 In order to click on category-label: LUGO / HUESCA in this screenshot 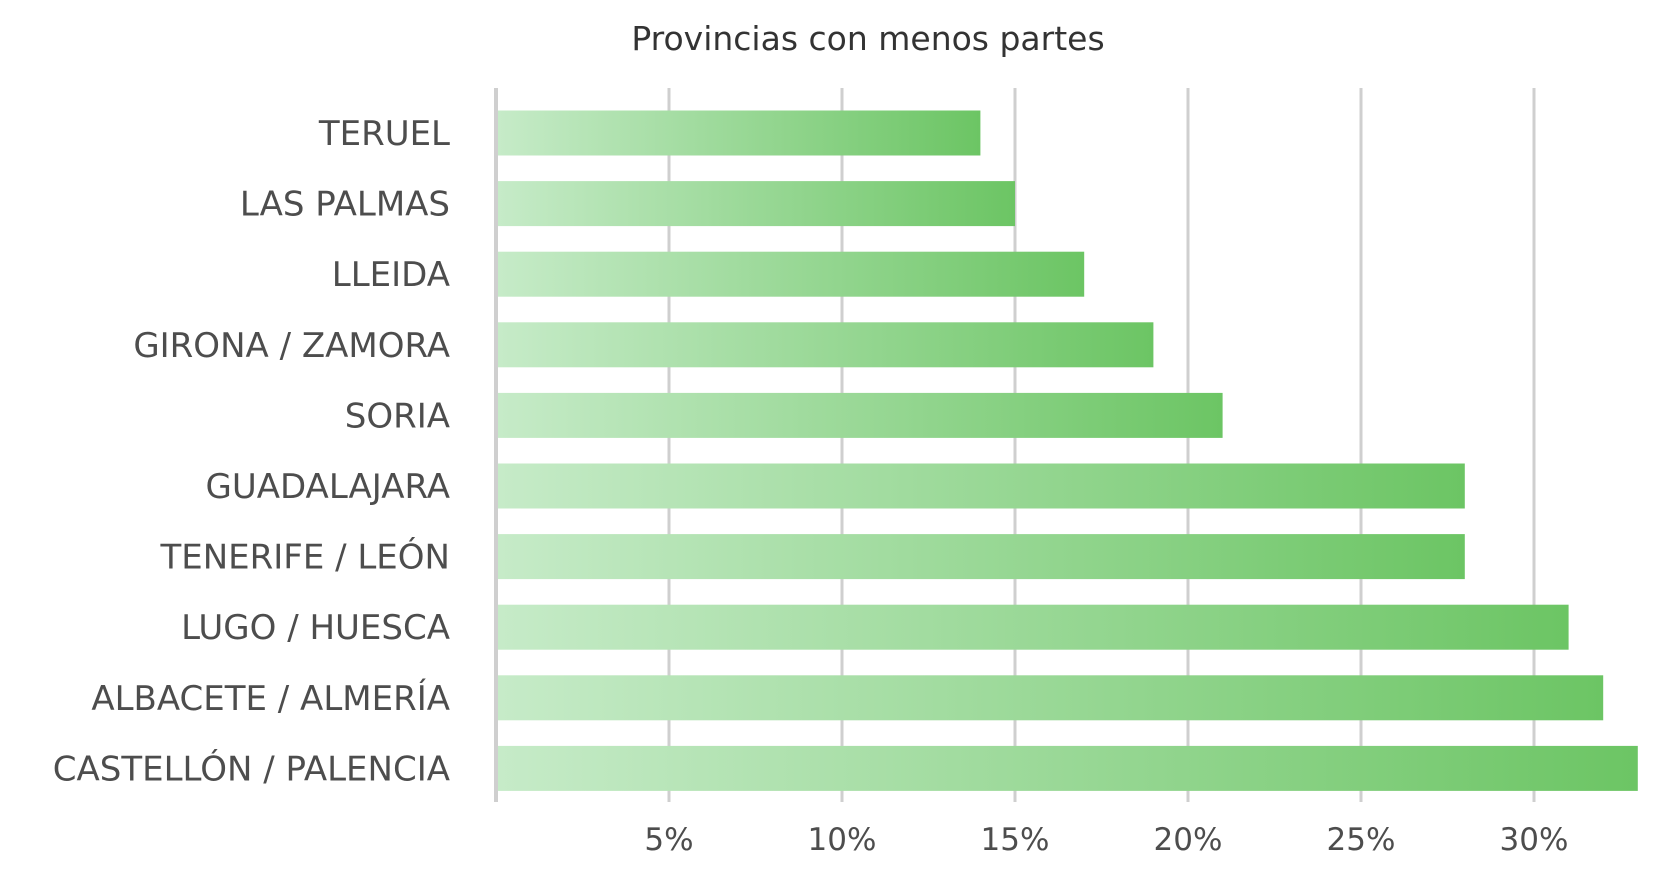, I will do `click(315, 628)`.